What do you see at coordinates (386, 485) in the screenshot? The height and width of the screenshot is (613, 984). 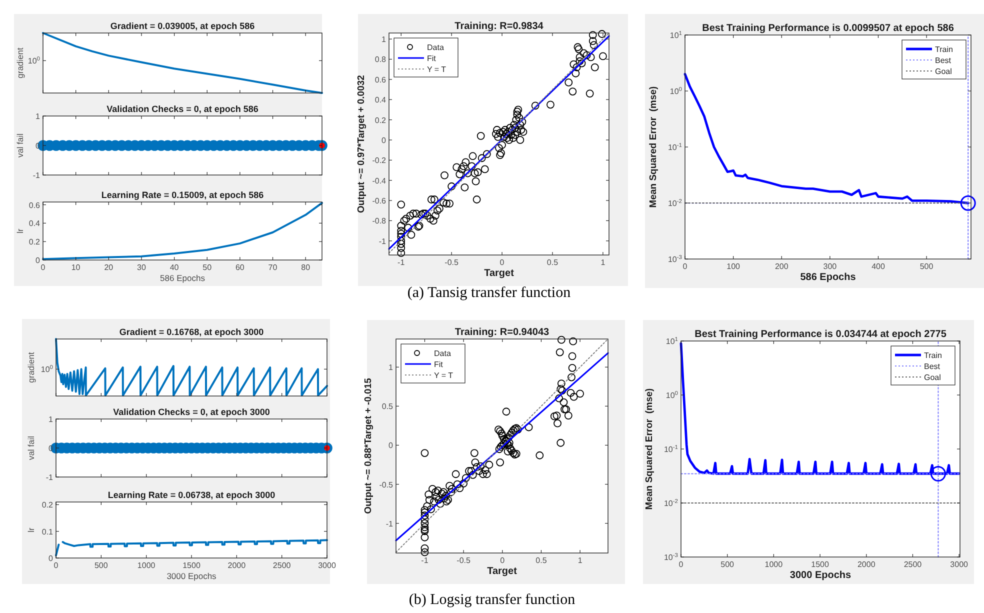 I see `y-tick-label: -0.5` at bounding box center [386, 485].